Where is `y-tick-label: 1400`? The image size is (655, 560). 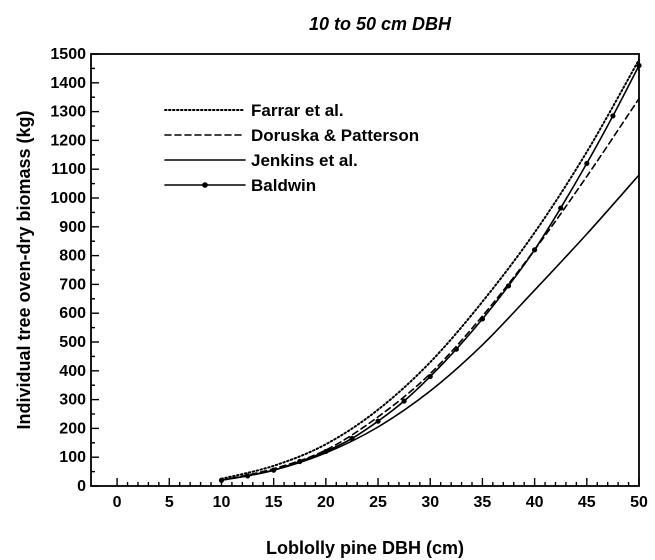 y-tick-label: 1400 is located at coordinates (68, 83).